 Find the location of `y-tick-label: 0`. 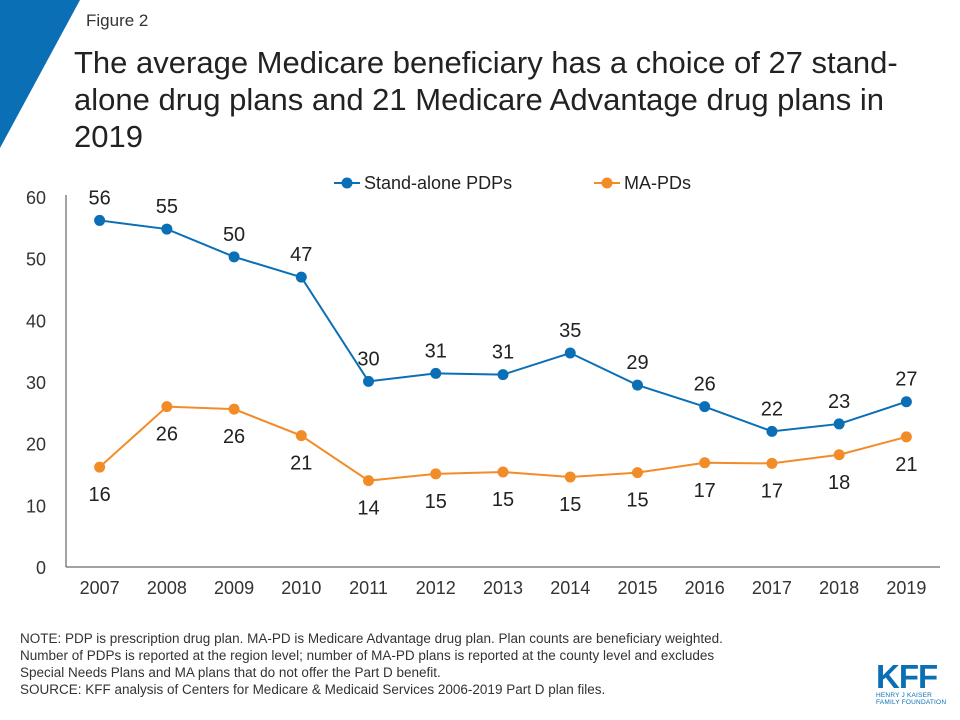

y-tick-label: 0 is located at coordinates (41, 568).